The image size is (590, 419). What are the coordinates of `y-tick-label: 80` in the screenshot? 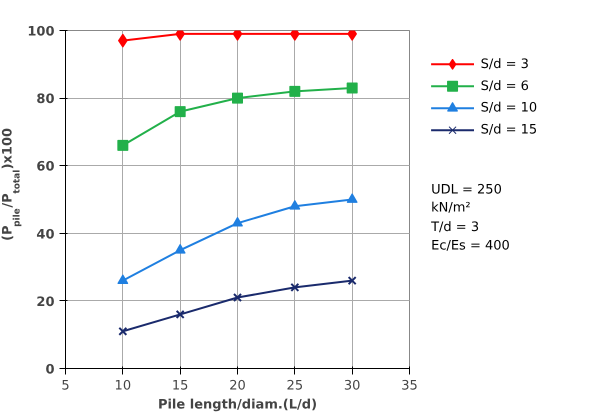 It's located at (45, 100).